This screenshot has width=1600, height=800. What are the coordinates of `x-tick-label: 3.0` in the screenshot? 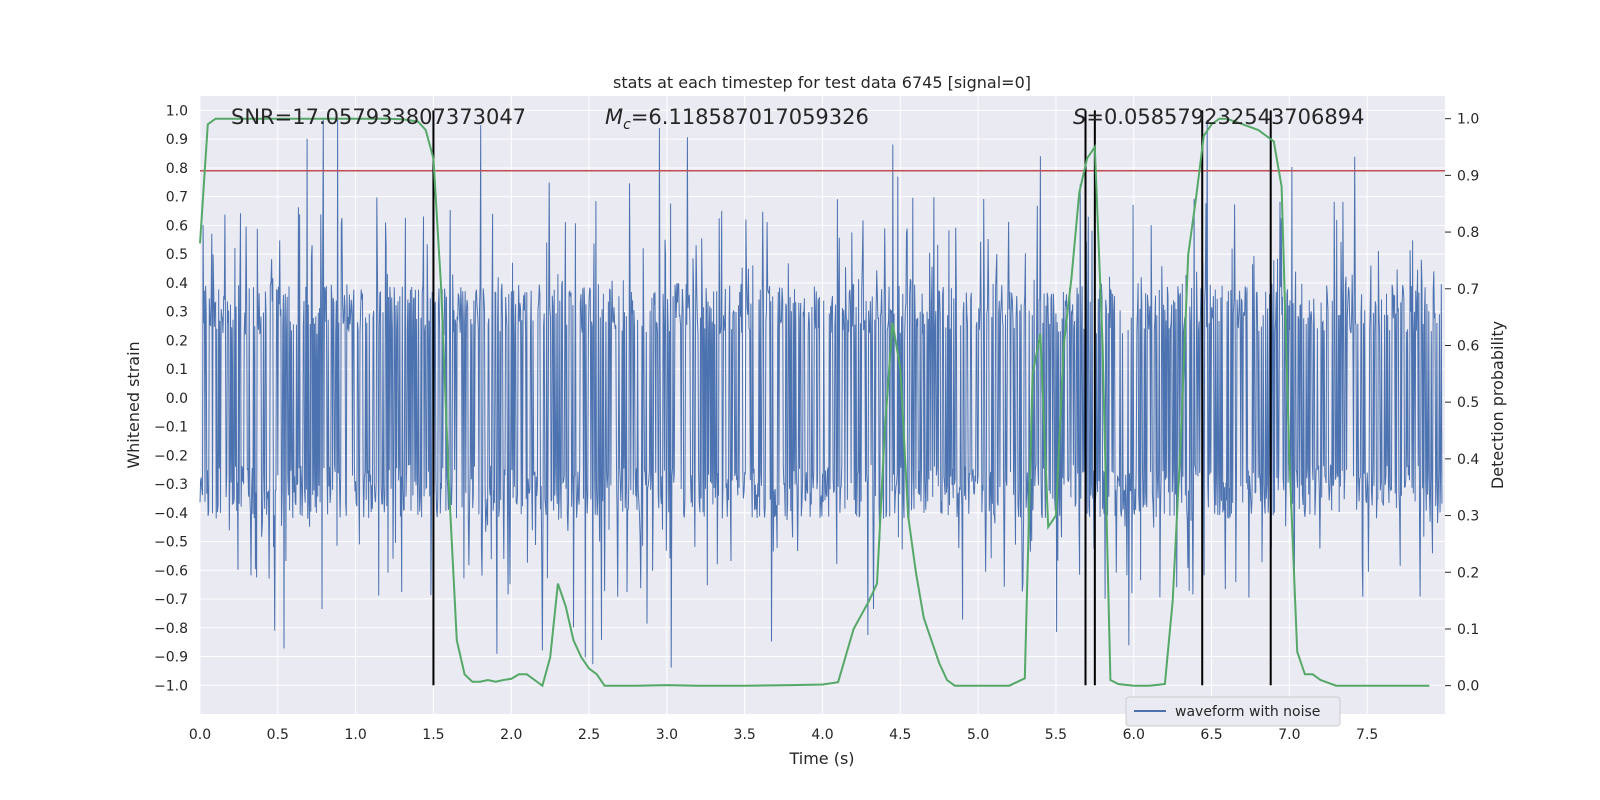 It's located at (667, 735).